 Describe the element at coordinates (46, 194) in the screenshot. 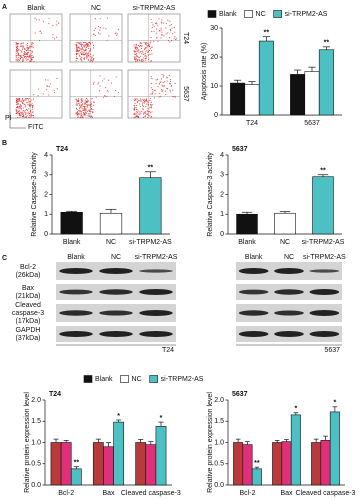

I see `y-tick-label: 2` at that location.